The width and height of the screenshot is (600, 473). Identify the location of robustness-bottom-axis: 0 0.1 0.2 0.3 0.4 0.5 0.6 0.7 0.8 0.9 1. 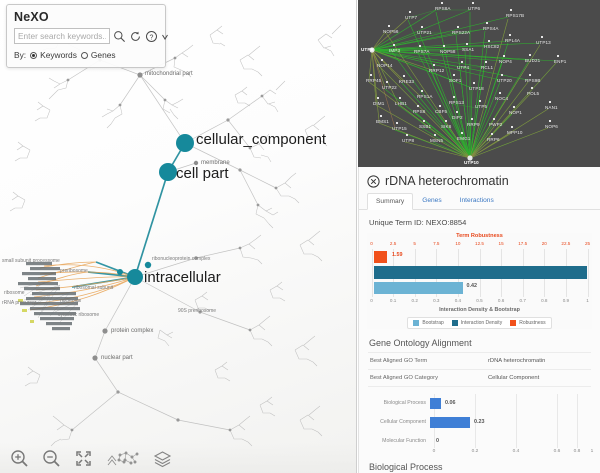
(479, 302).